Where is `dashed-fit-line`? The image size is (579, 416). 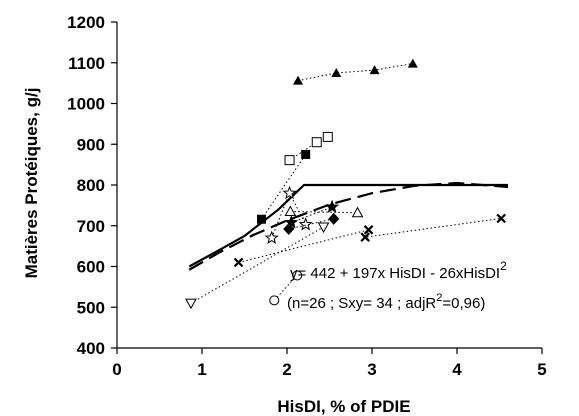 dashed-fit-line is located at coordinates (348, 226).